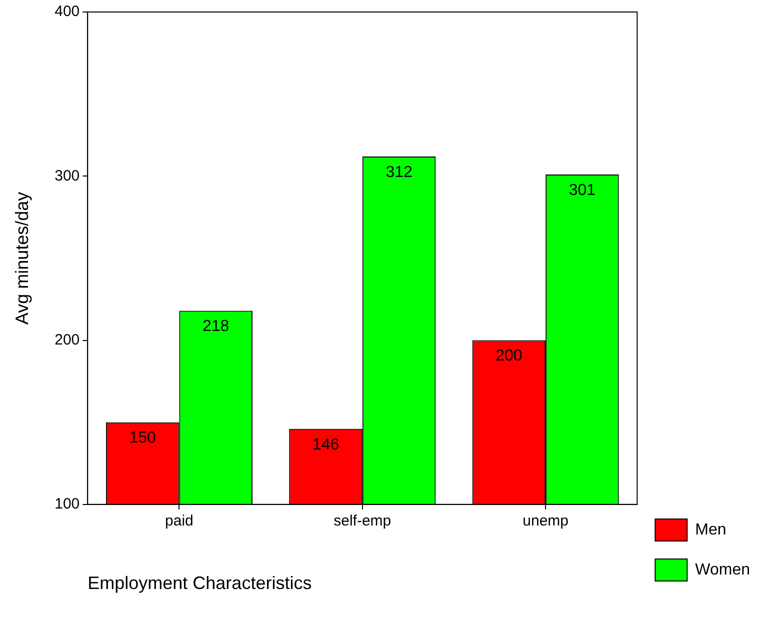 The width and height of the screenshot is (764, 619). What do you see at coordinates (216, 327) in the screenshot?
I see `data-label: 218` at bounding box center [216, 327].